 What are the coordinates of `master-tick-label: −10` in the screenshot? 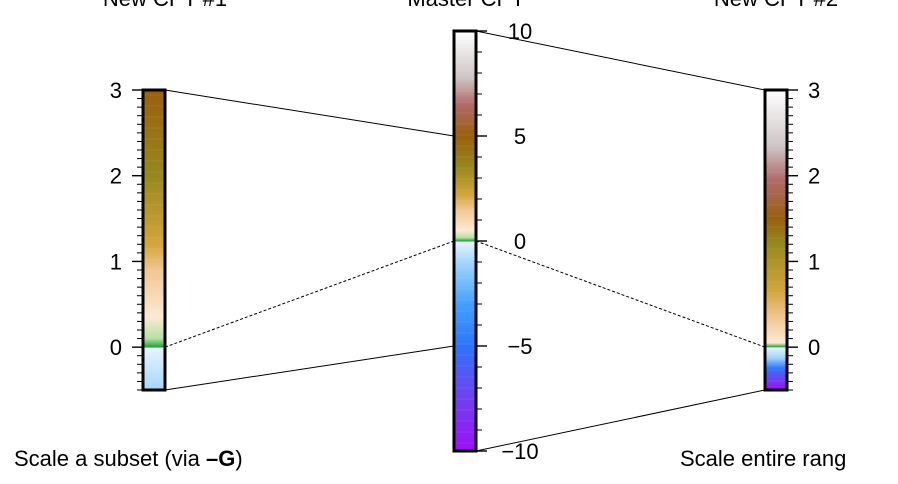 It's located at (519, 451).